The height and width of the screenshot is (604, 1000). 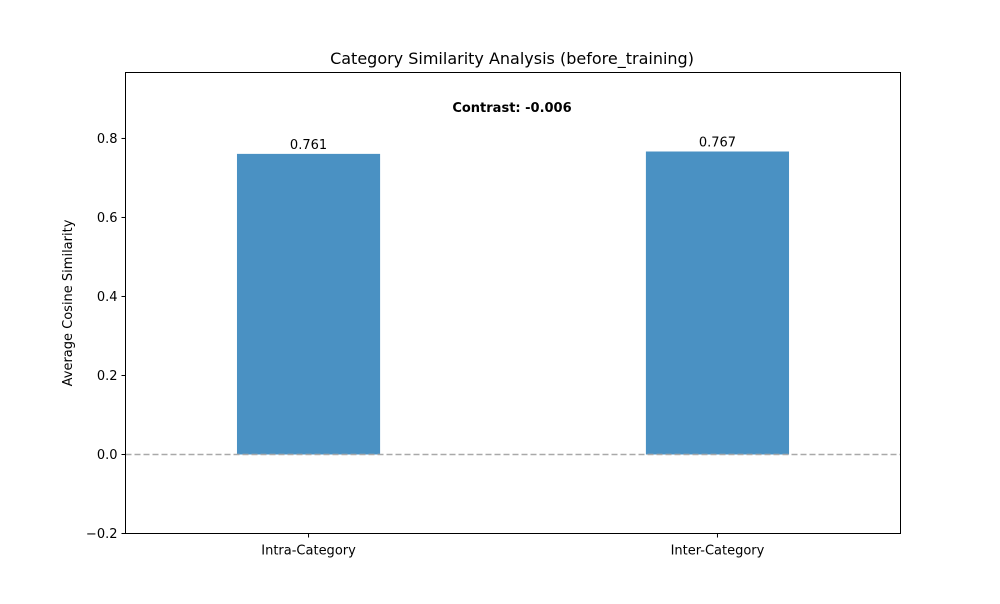 I want to click on y-tick-label: 0.8, so click(x=107, y=139).